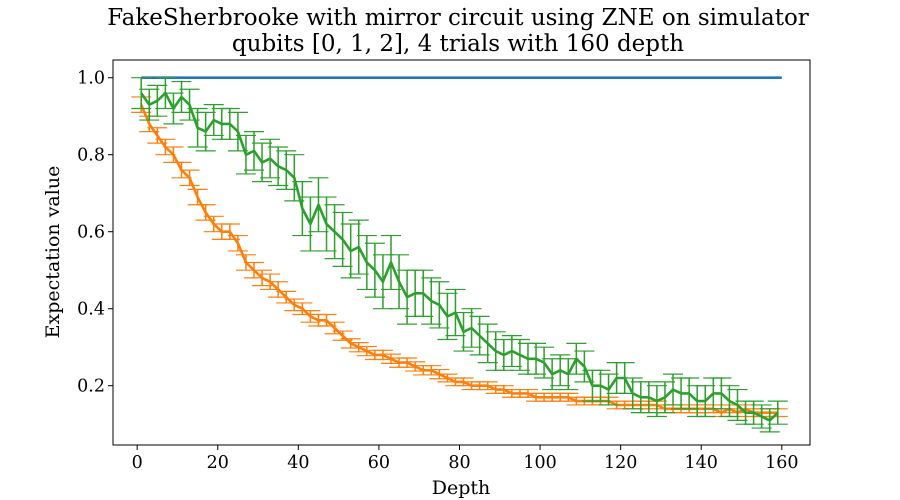 The width and height of the screenshot is (900, 500). I want to click on x-axis-ticks: 0 20 40 60 80 100 120 140 160, so click(465, 459).